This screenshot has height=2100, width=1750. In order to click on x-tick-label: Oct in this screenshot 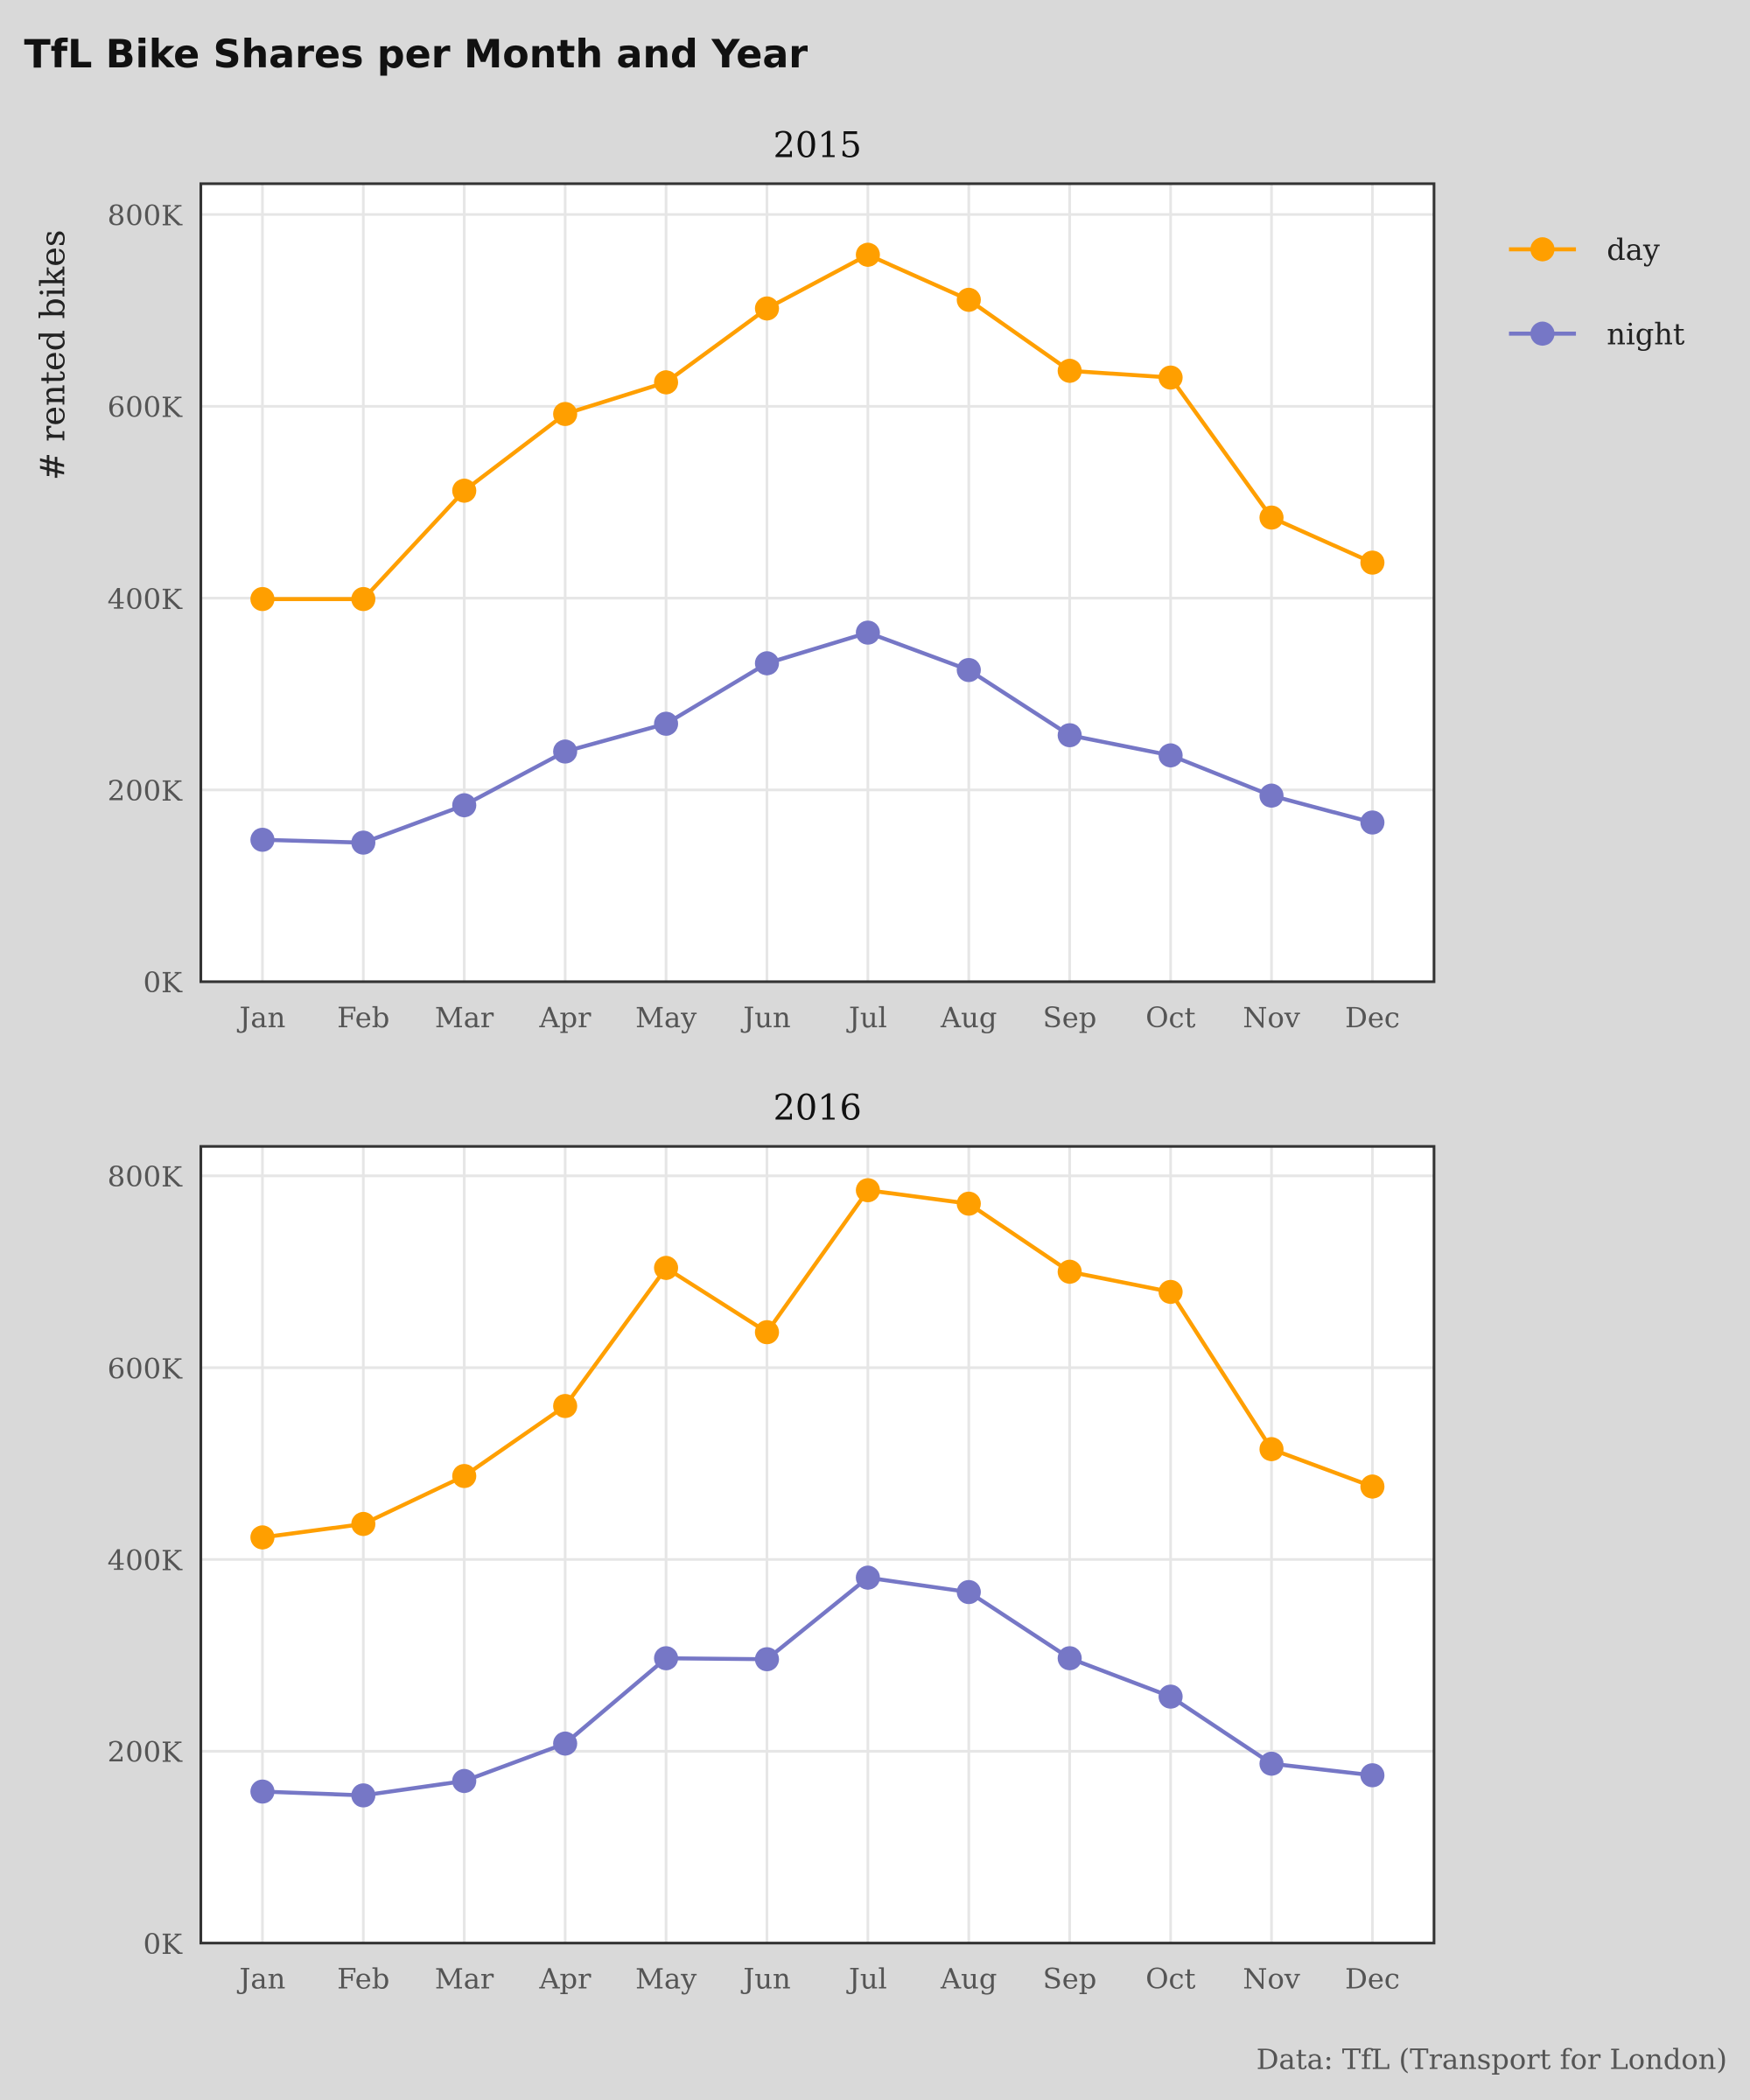, I will do `click(1170, 1017)`.